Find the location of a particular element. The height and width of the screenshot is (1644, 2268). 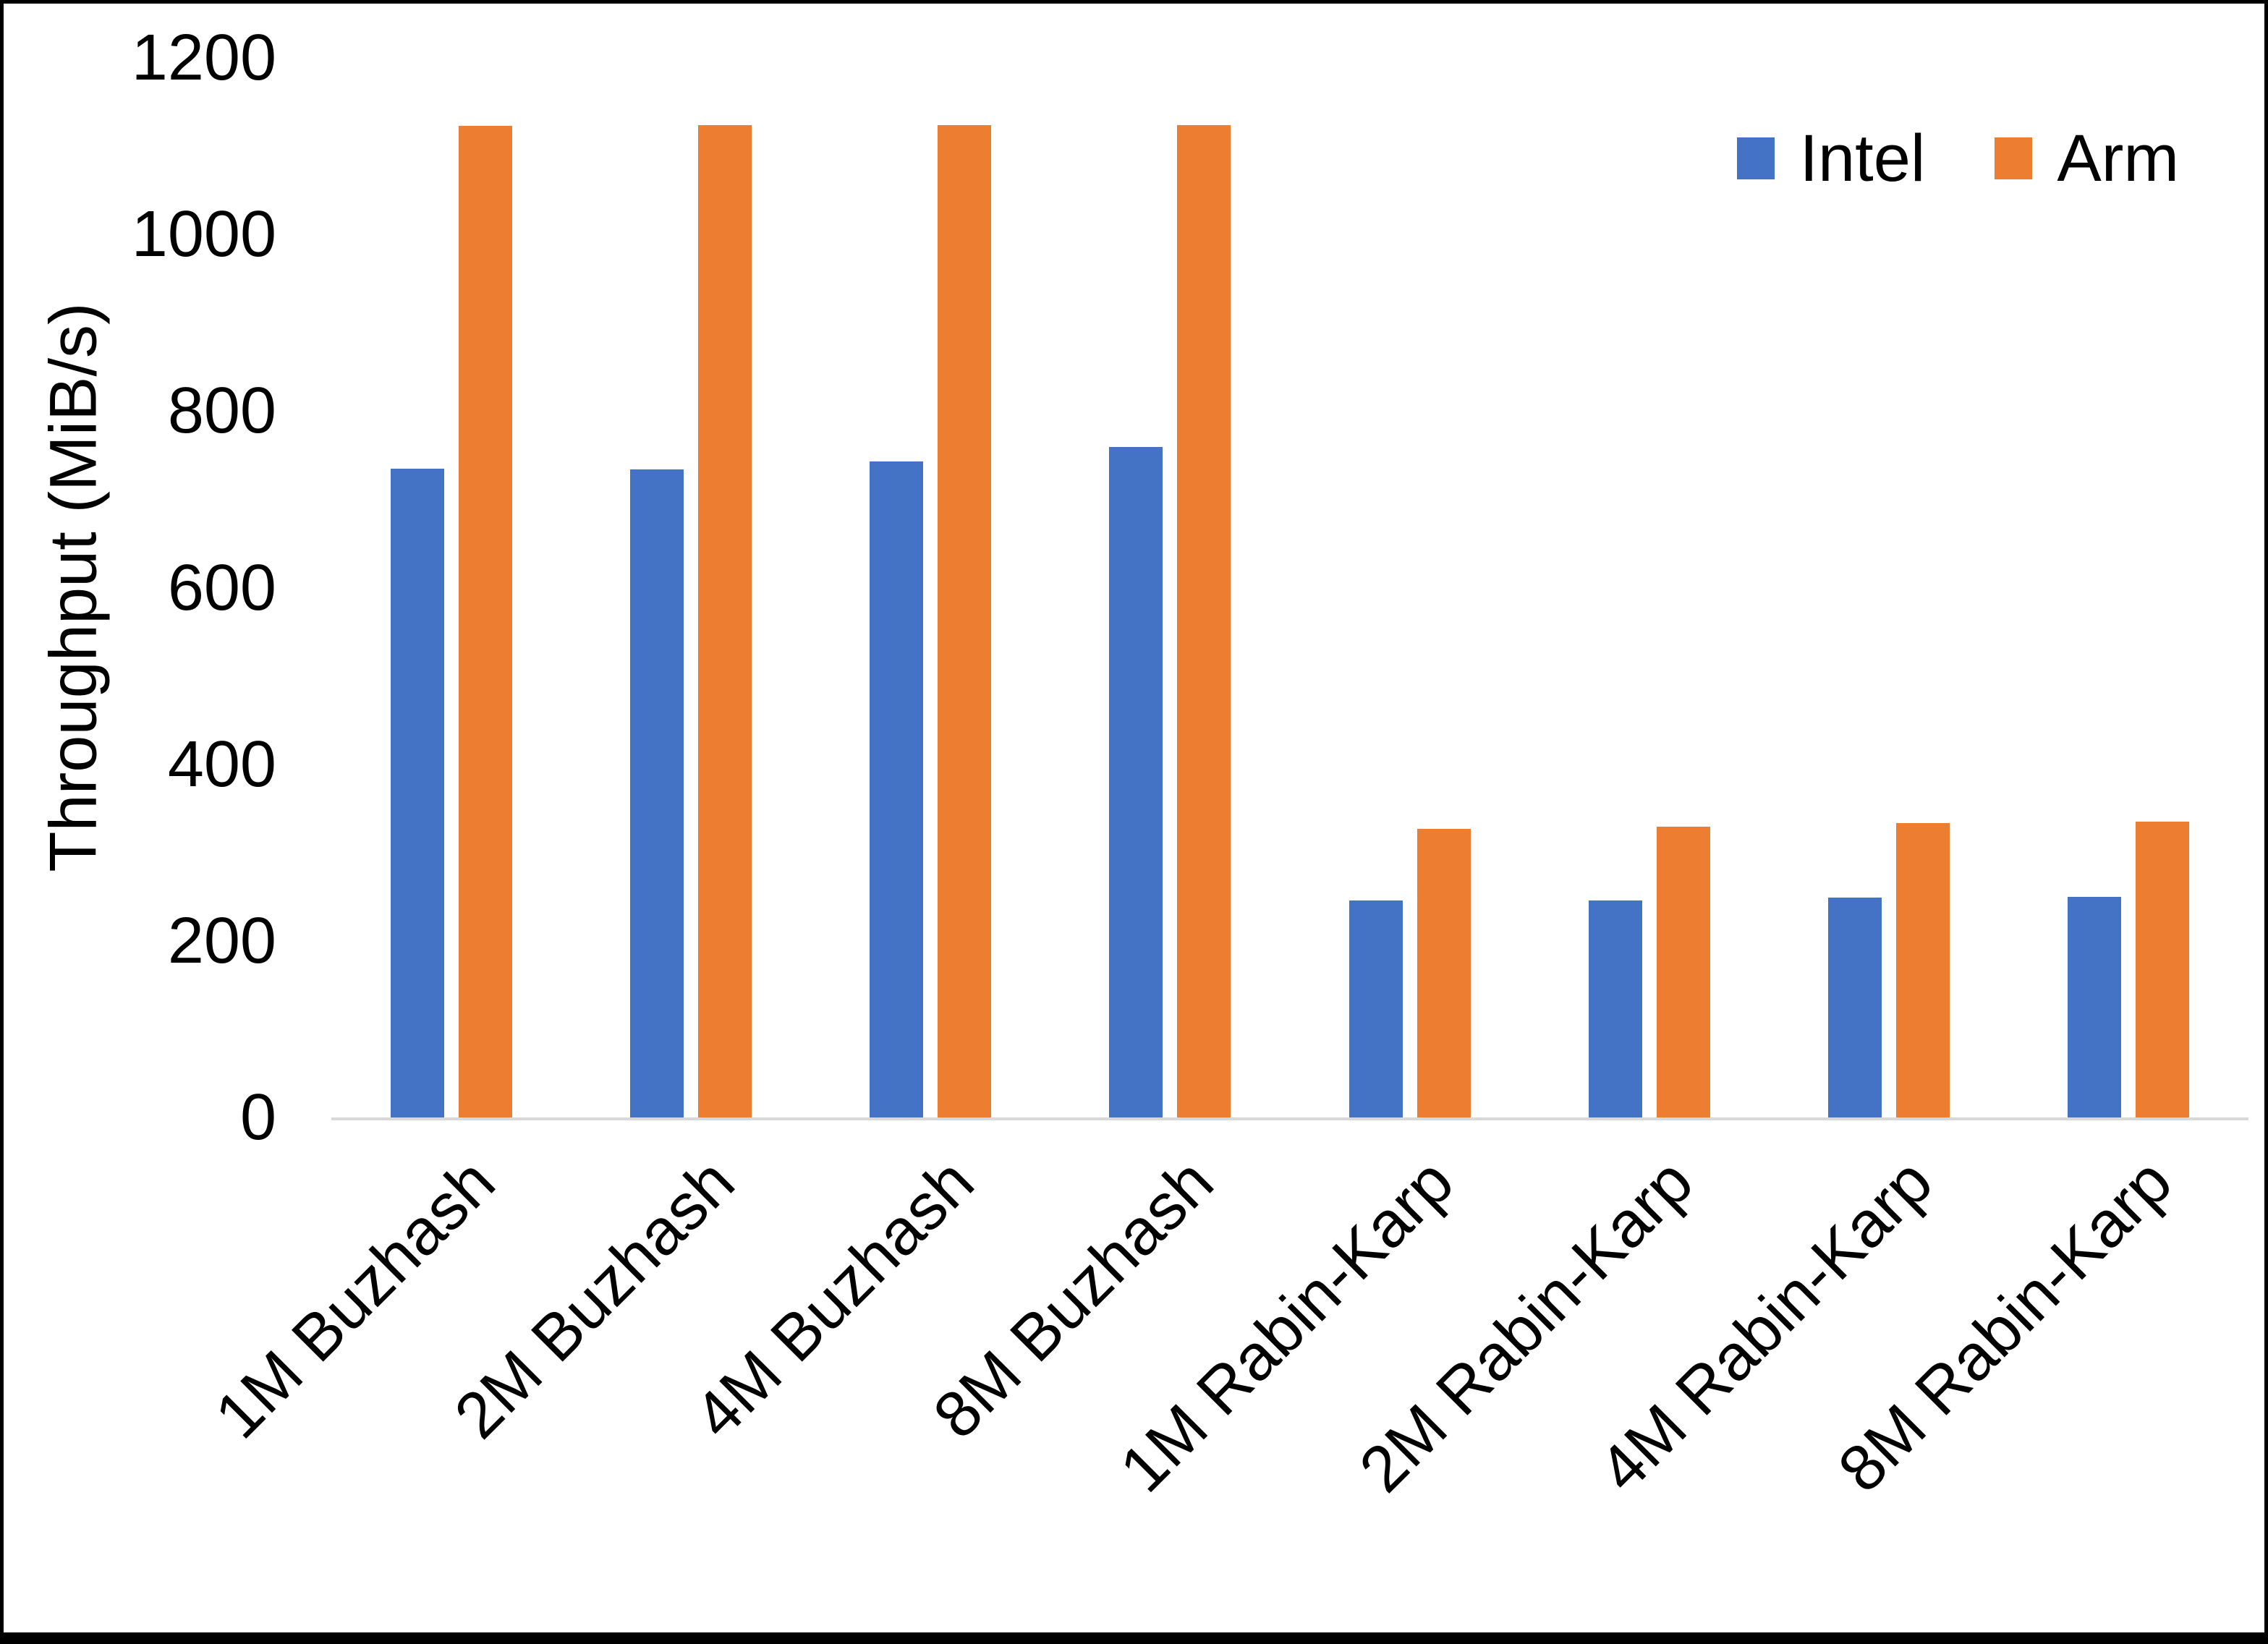

legend-swatch-intel is located at coordinates (1756, 158).